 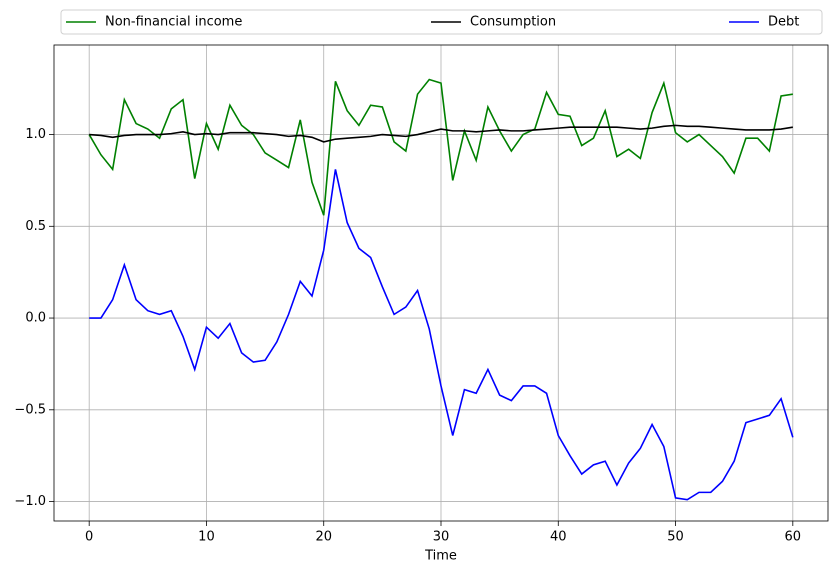 I want to click on x-tick-label: 10, so click(x=206, y=537).